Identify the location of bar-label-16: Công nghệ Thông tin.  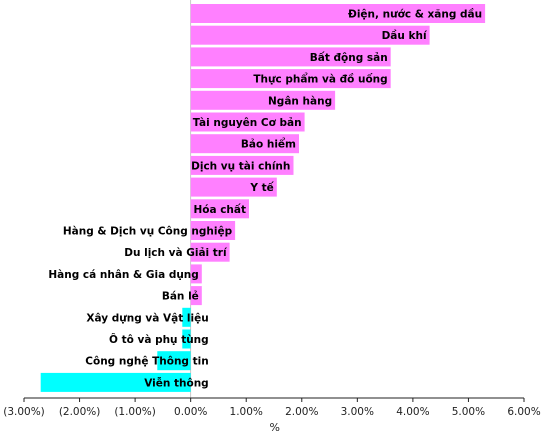
(146, 362).